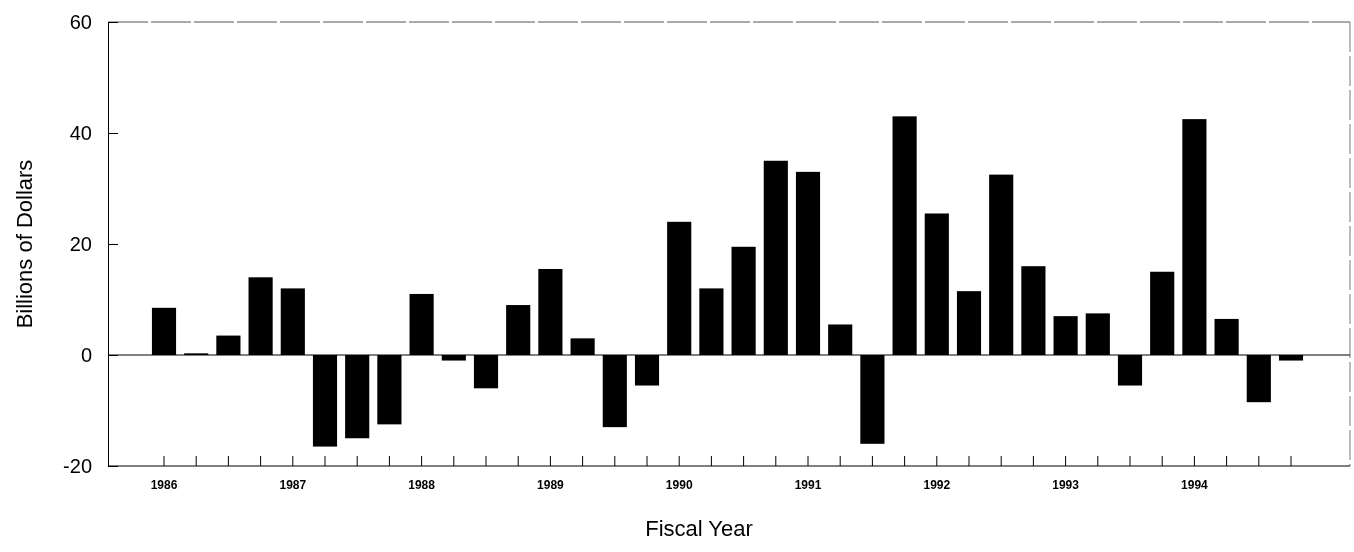 This screenshot has width=1354, height=552. Describe the element at coordinates (80, 243) in the screenshot. I see `y-tick-label: 20` at that location.